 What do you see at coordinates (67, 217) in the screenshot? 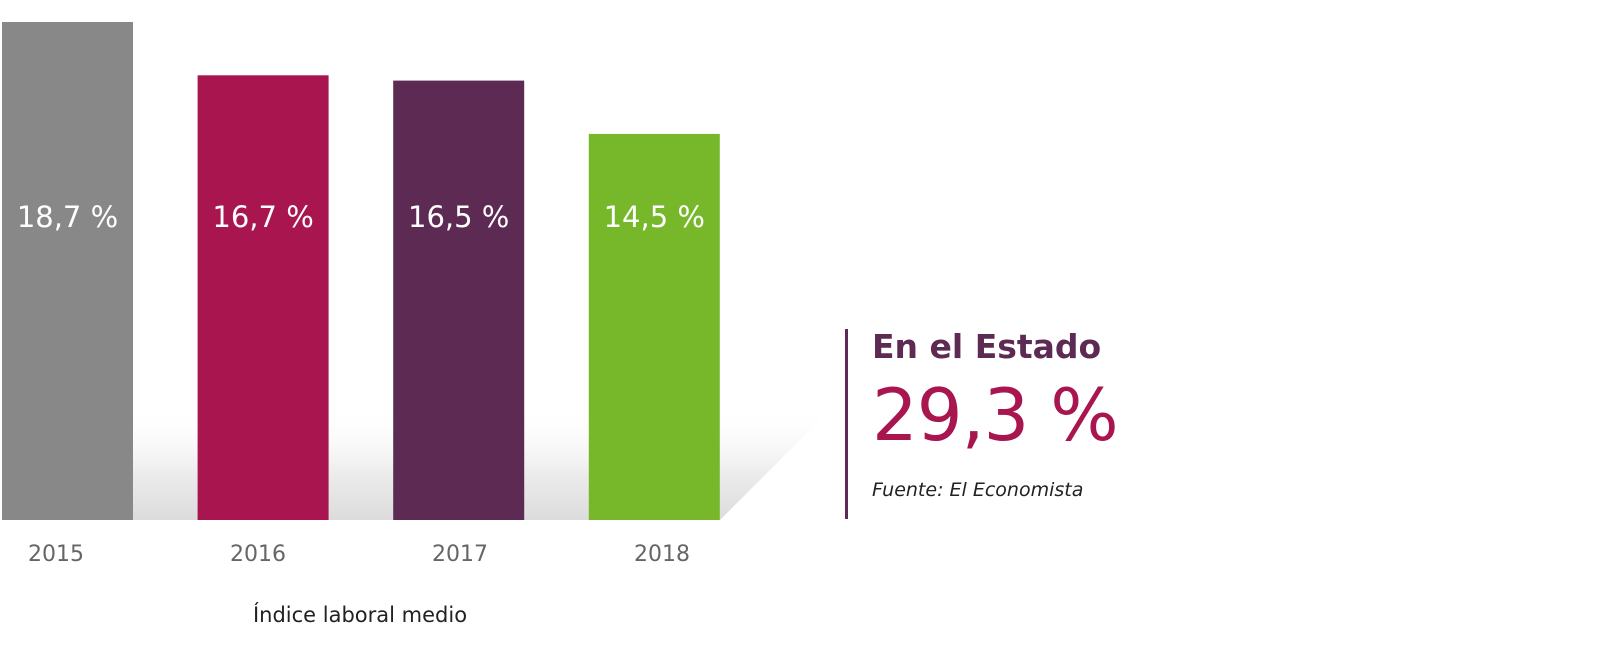
I see `bar-value-label-2015: 18,7 %` at bounding box center [67, 217].